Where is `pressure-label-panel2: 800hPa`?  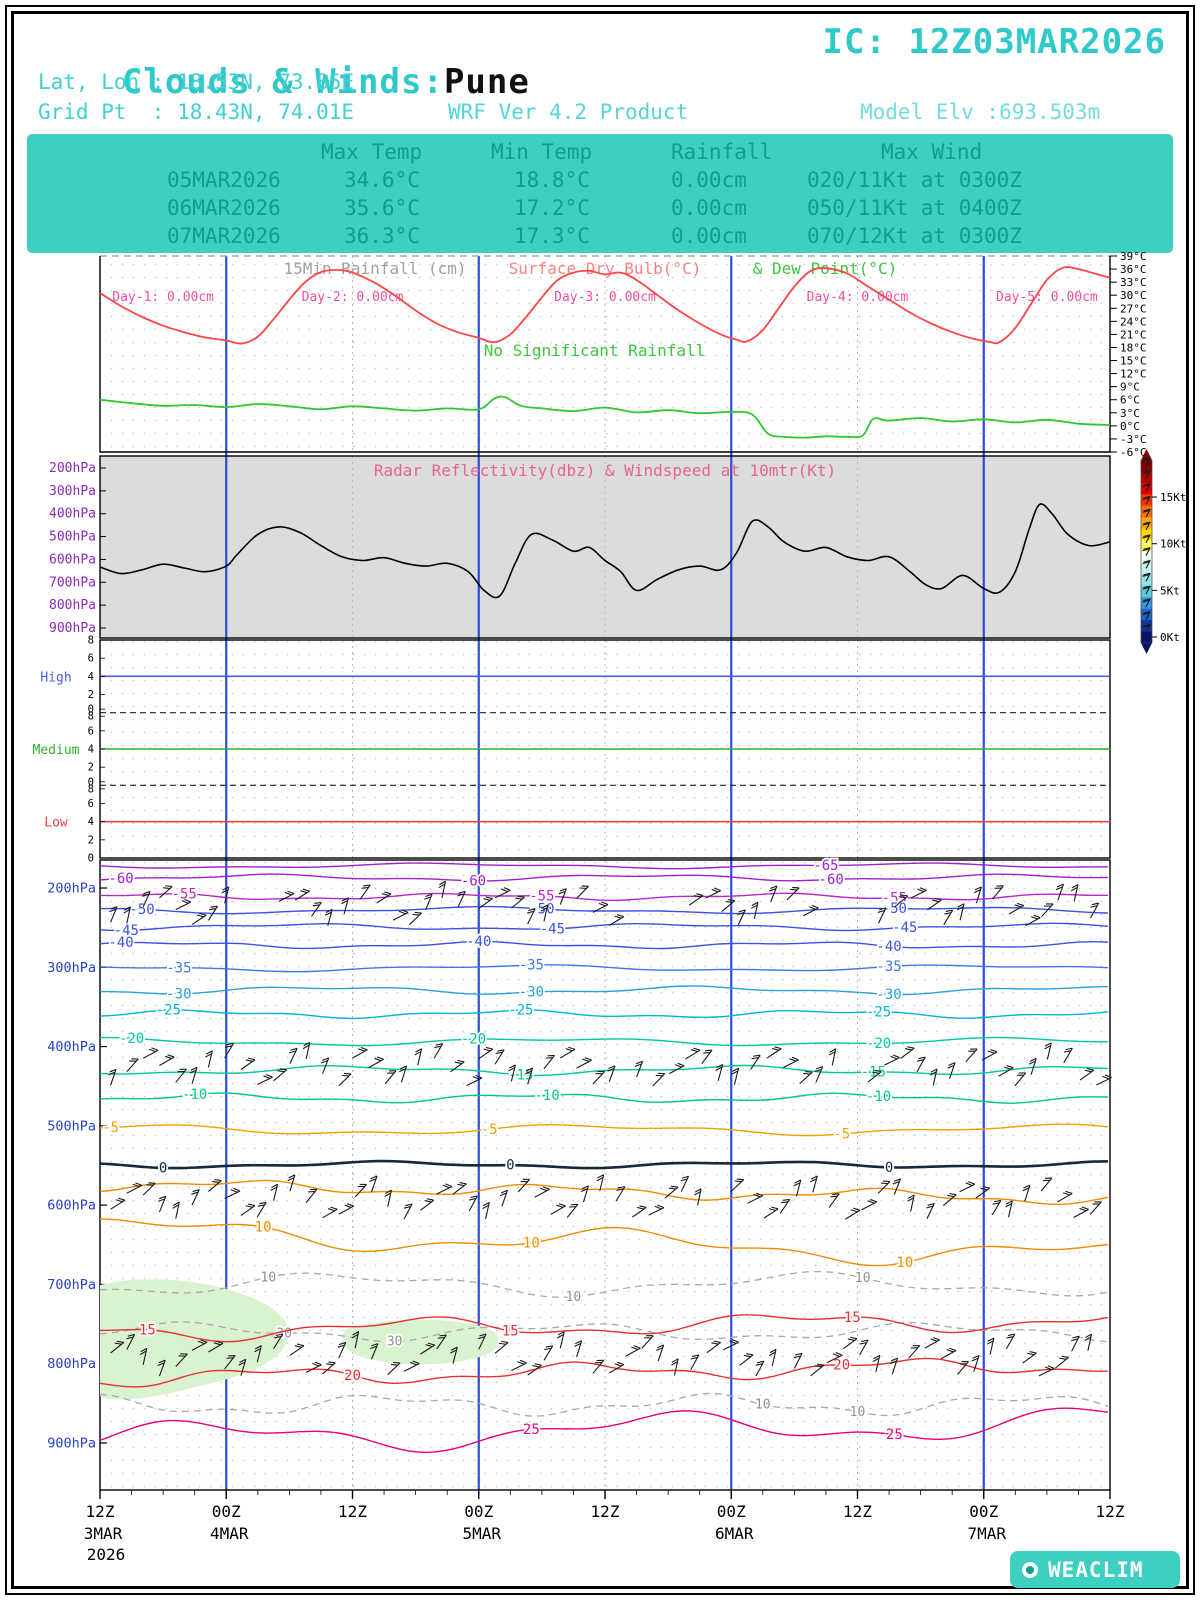 pressure-label-panel2: 800hPa is located at coordinates (72, 605).